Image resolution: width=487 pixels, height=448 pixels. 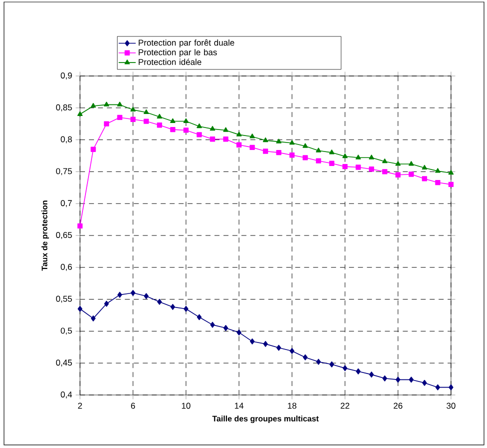 I want to click on x-tick-label: 22, so click(x=345, y=405).